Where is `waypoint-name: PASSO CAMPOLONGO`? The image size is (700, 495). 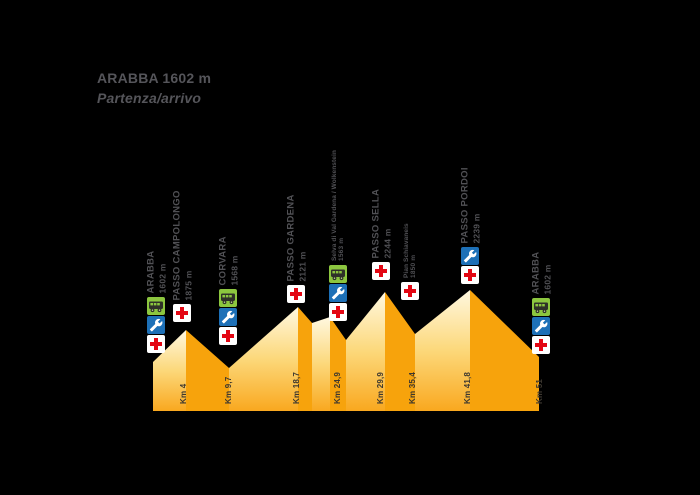
waypoint-name: PASSO CAMPOLONGO is located at coordinates (176, 244).